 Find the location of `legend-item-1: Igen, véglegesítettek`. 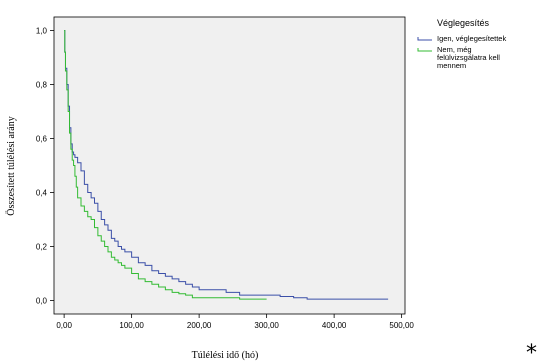

legend-item-1: Igen, véglegesítettek is located at coordinates (461, 38).